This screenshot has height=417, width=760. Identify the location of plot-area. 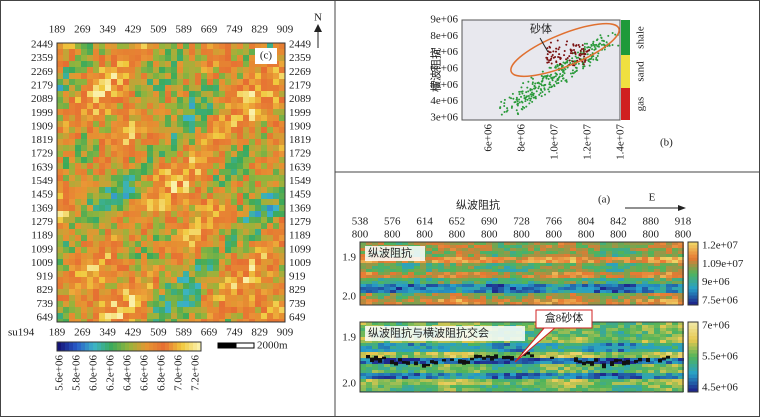
(541, 70).